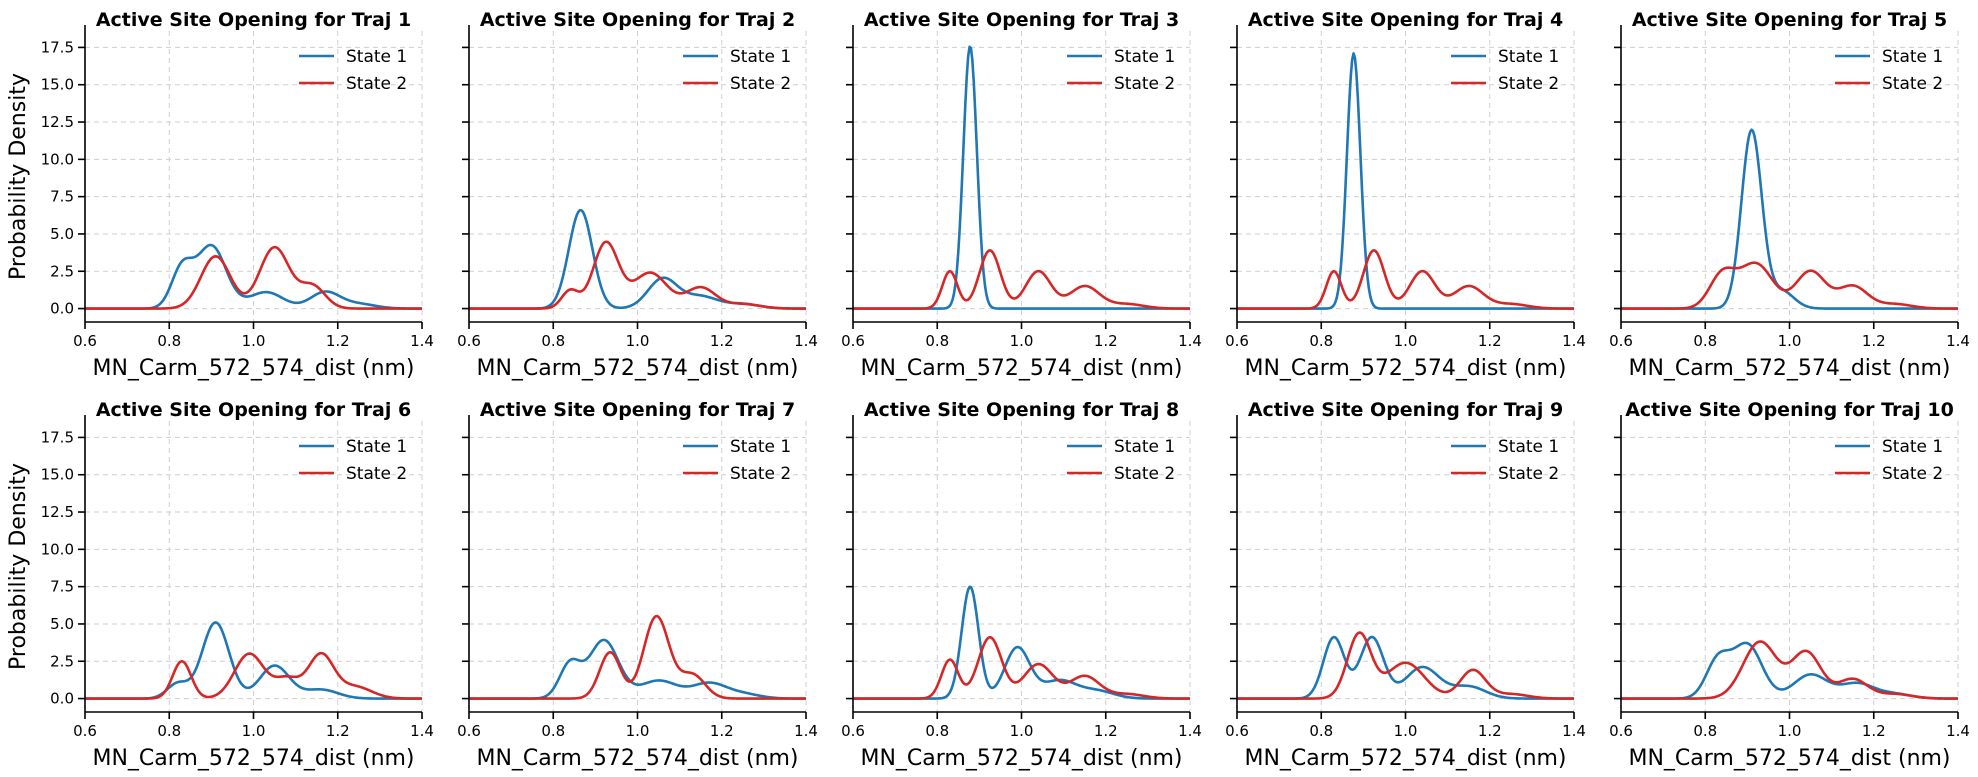 Image resolution: width=1978 pixels, height=777 pixels. Describe the element at coordinates (18, 566) in the screenshot. I see `y-axis-label: Probability Density` at that location.